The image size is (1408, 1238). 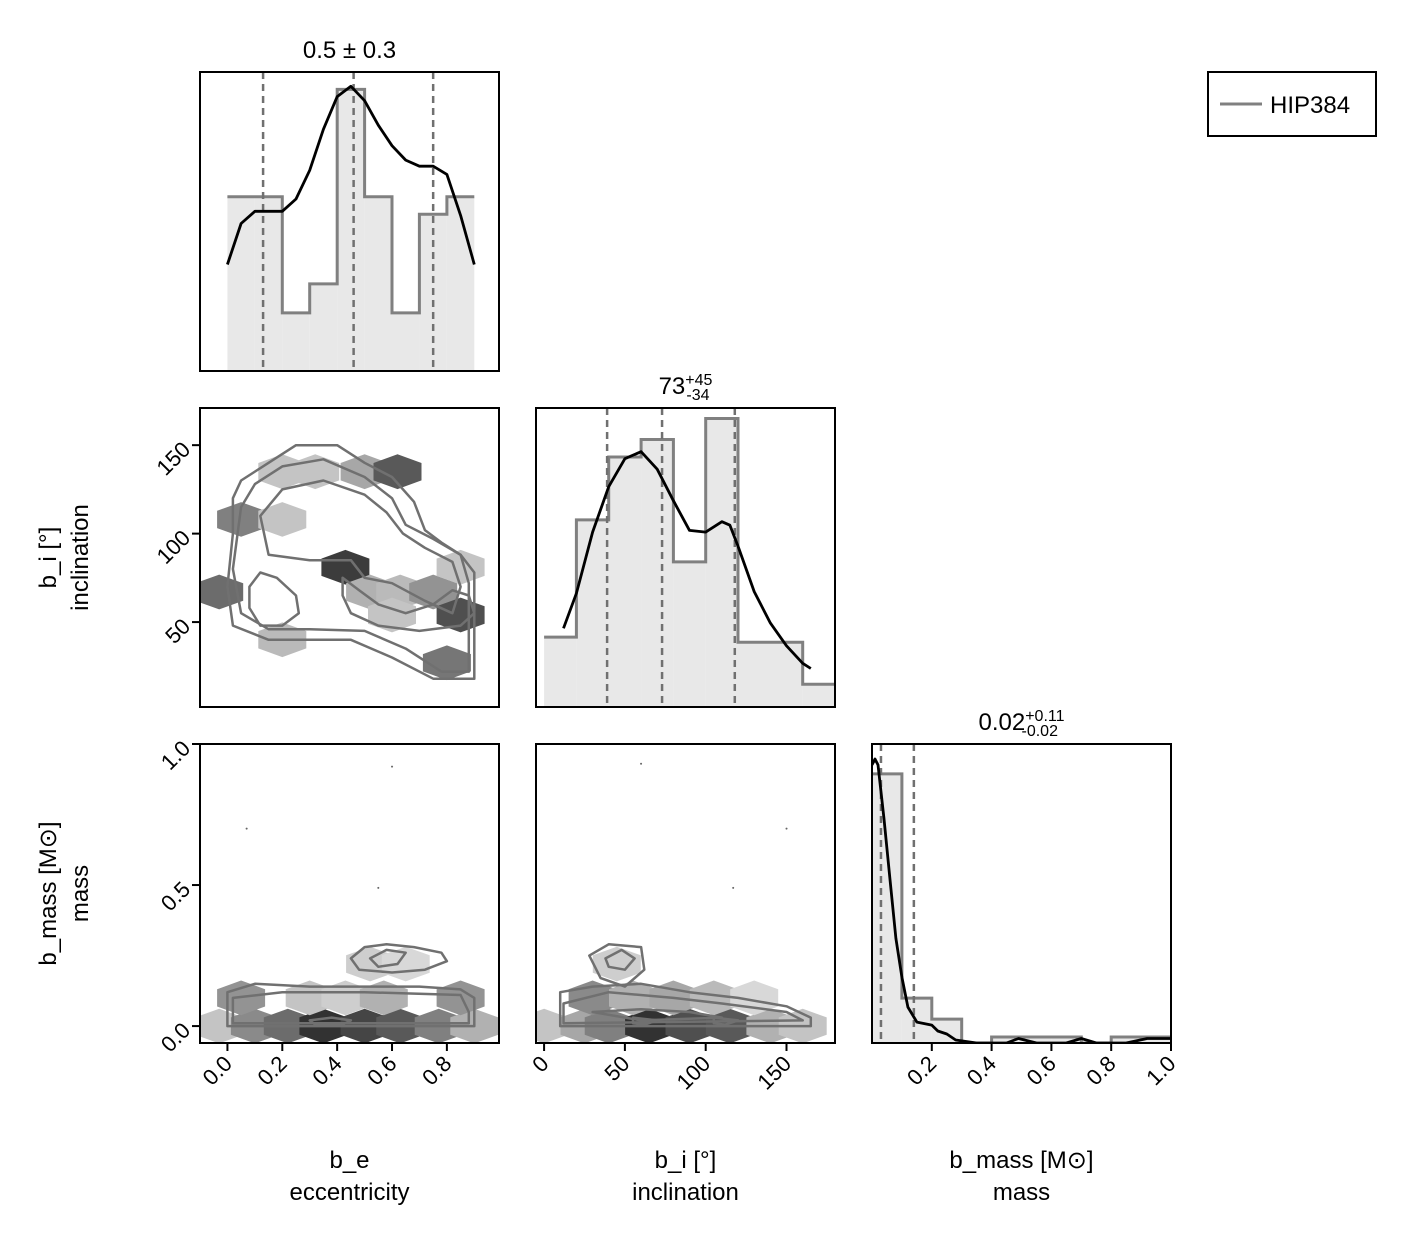 What do you see at coordinates (540, 1064) in the screenshot?
I see `x-tick-label: 0` at bounding box center [540, 1064].